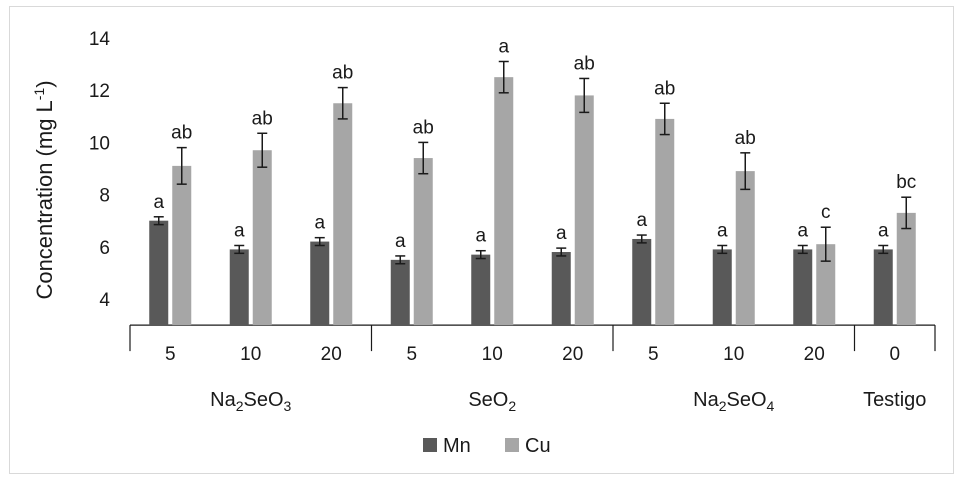 This screenshot has width=961, height=480. What do you see at coordinates (733, 401) in the screenshot?
I see `group-label: Na2SeO4` at bounding box center [733, 401].